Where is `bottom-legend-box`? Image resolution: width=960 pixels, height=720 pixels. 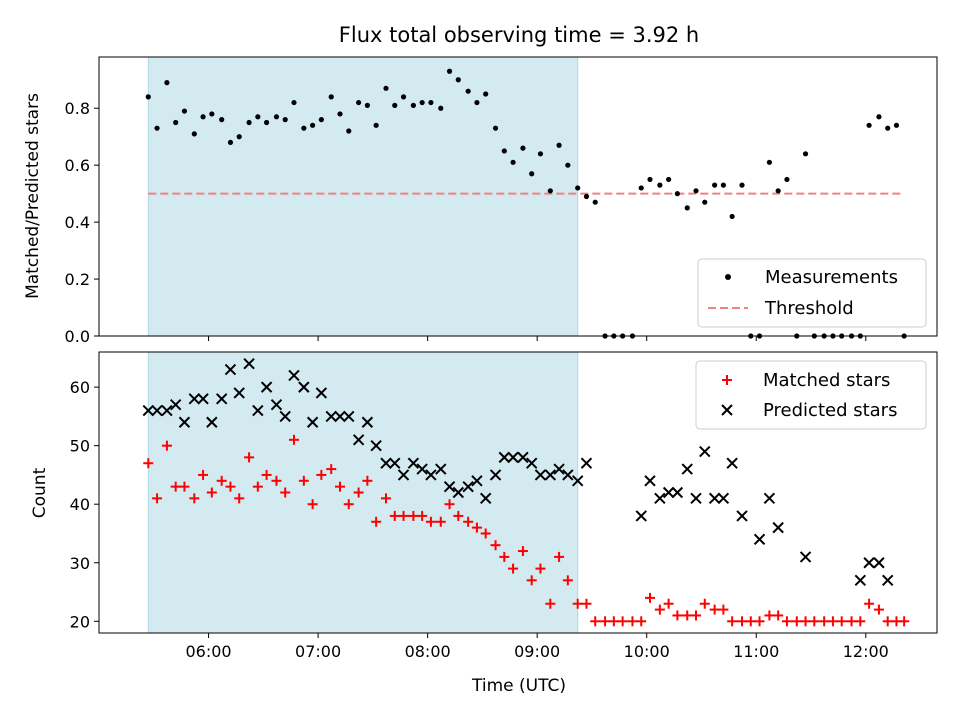
bottom-legend-box is located at coordinates (811, 395).